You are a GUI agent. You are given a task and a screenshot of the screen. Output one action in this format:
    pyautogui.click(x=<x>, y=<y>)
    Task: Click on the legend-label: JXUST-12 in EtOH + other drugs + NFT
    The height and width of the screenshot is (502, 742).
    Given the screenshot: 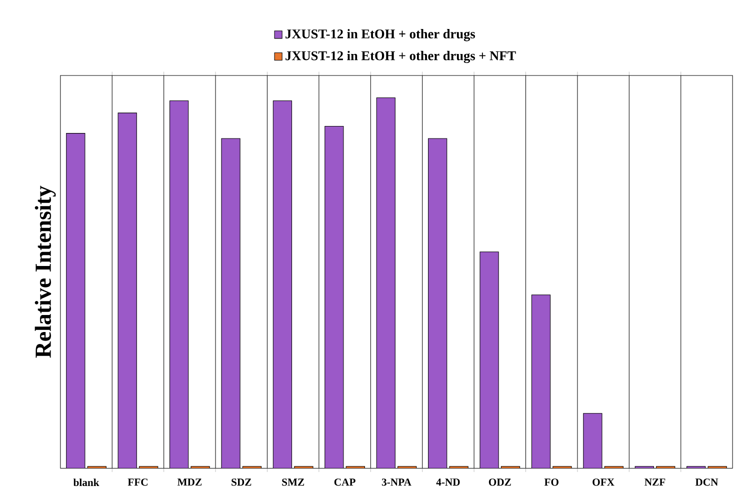 What is the action you would take?
    pyautogui.click(x=401, y=56)
    